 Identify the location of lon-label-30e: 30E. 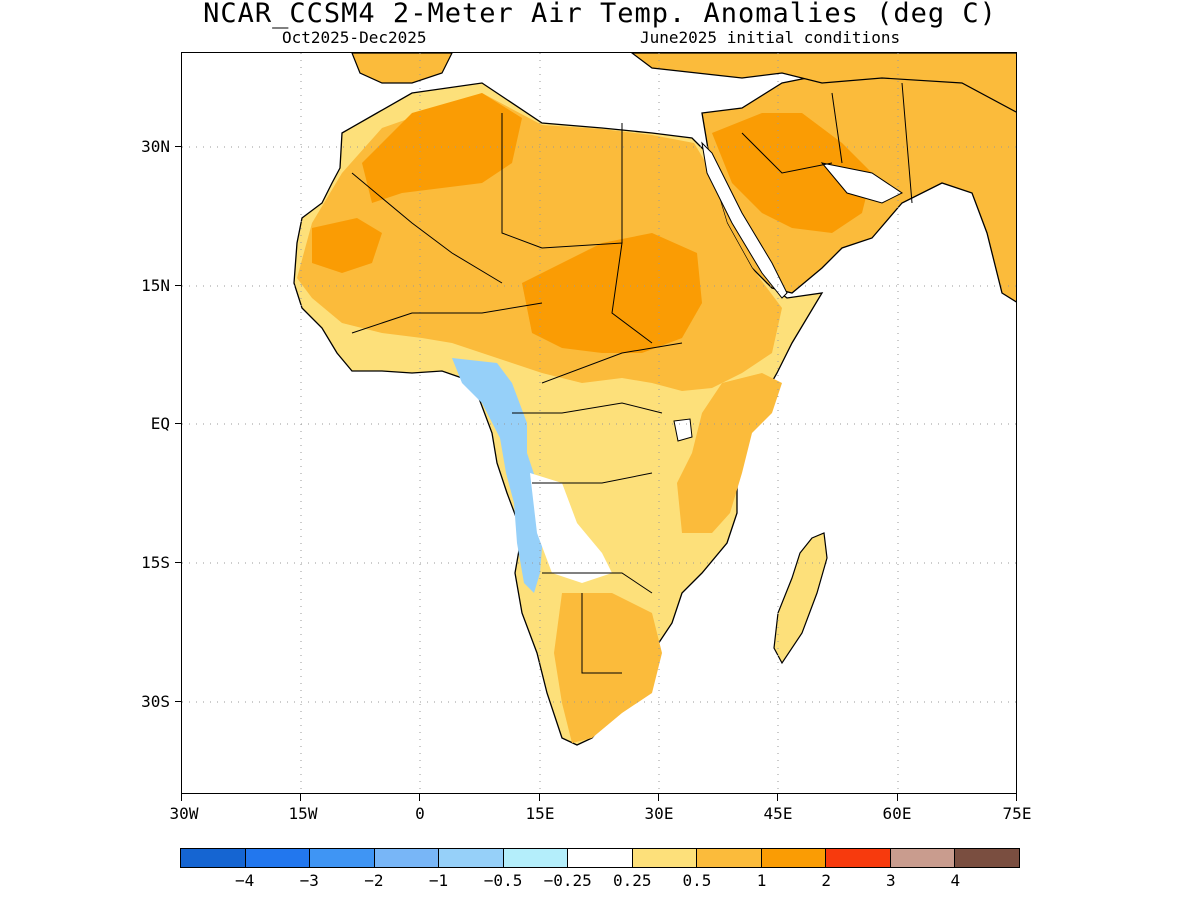
(659, 813).